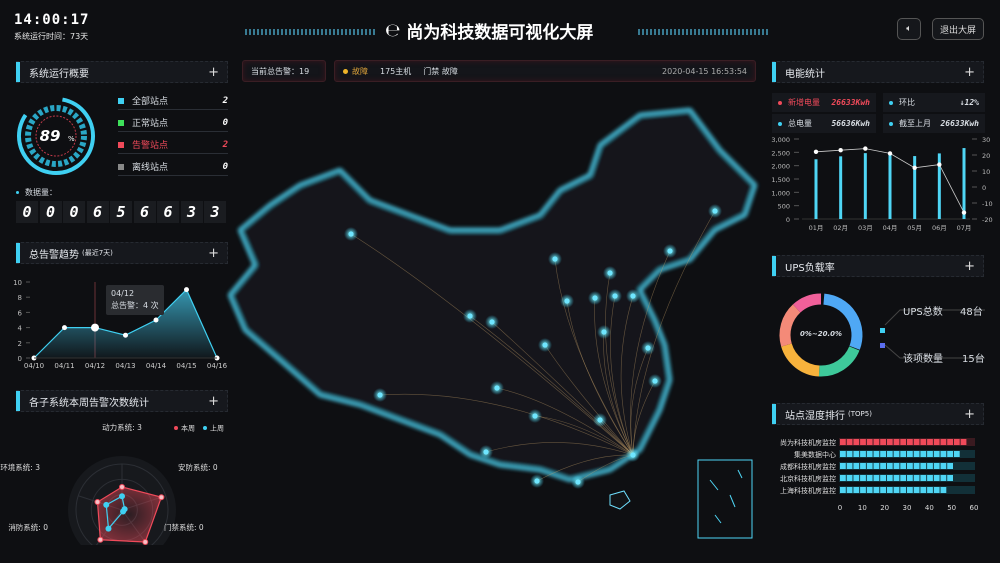 The image size is (1000, 563). Describe the element at coordinates (191, 212) in the screenshot. I see `counter-digit: 3` at that location.